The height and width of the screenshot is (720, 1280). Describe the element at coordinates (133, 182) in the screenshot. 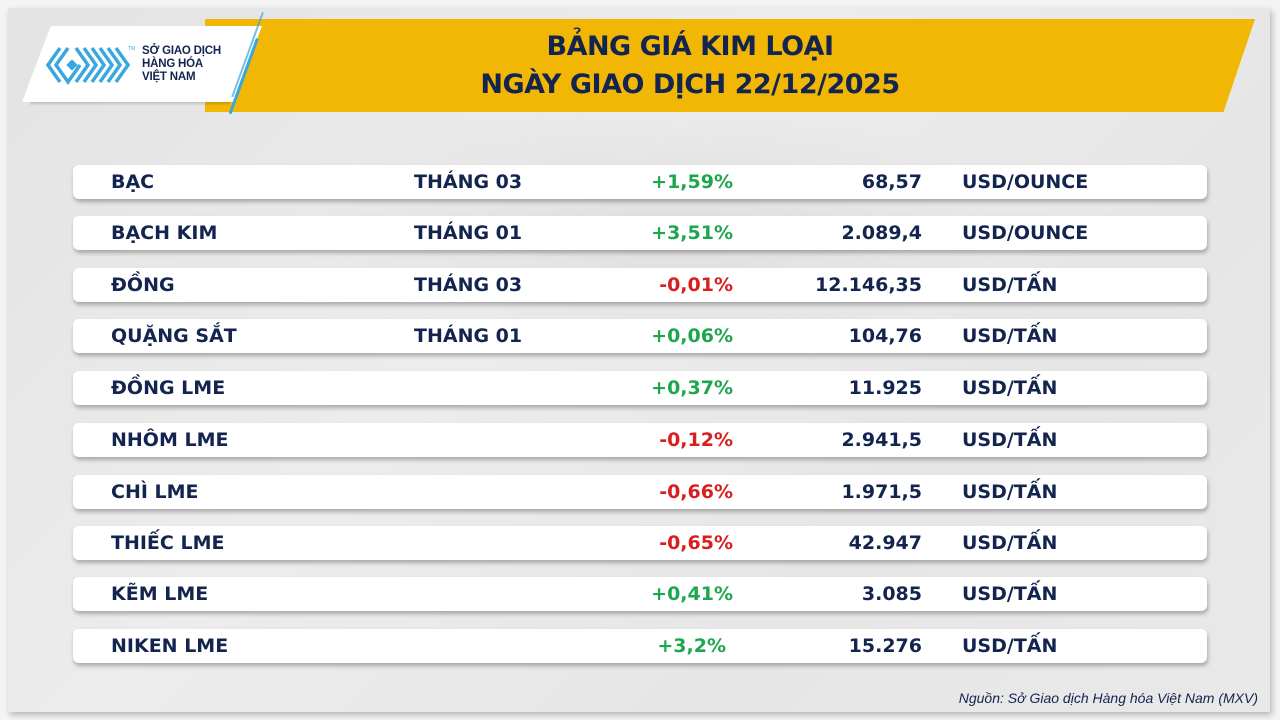

I see `metal-name: BẠC` at that location.